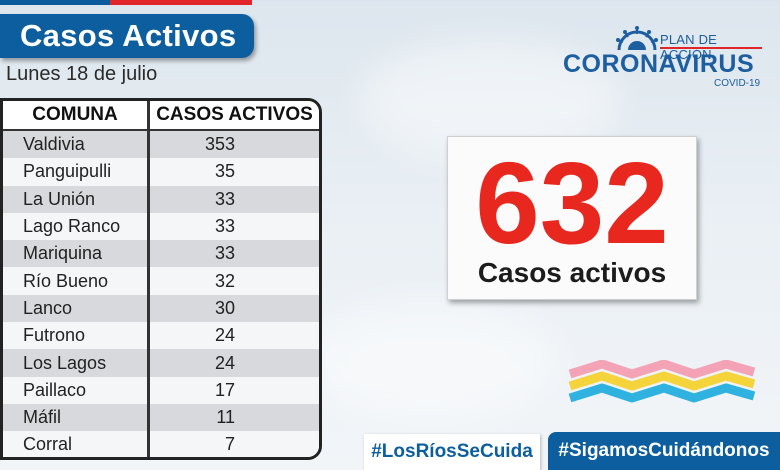 This screenshot has height=470, width=780. I want to click on comuna-cell: Futrono, so click(76, 336).